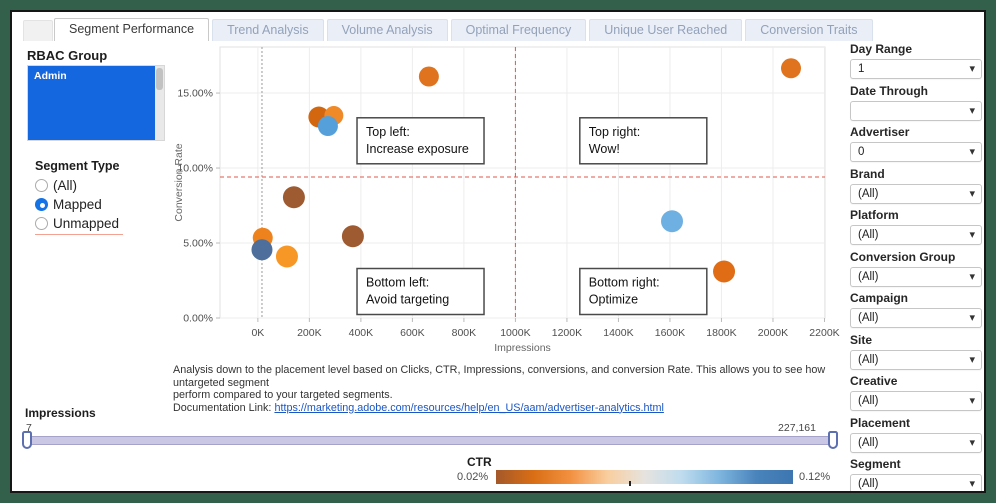 The image size is (996, 503). What do you see at coordinates (604, 149) in the screenshot?
I see `annotation-text: Wow!` at bounding box center [604, 149].